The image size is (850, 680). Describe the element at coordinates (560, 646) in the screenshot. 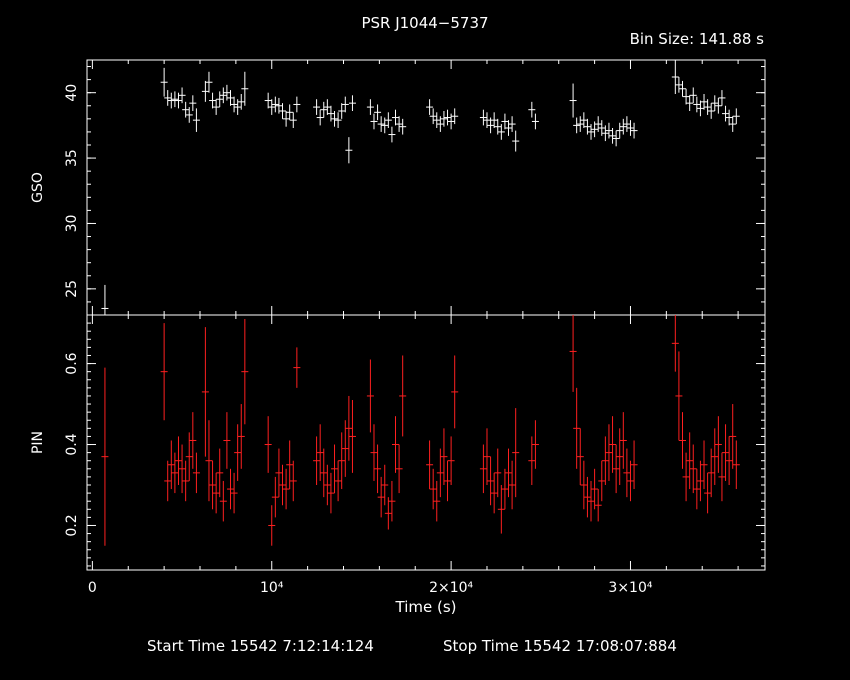

I see `stop-time-label: Stop Time 15542 17:08:07:884` at that location.